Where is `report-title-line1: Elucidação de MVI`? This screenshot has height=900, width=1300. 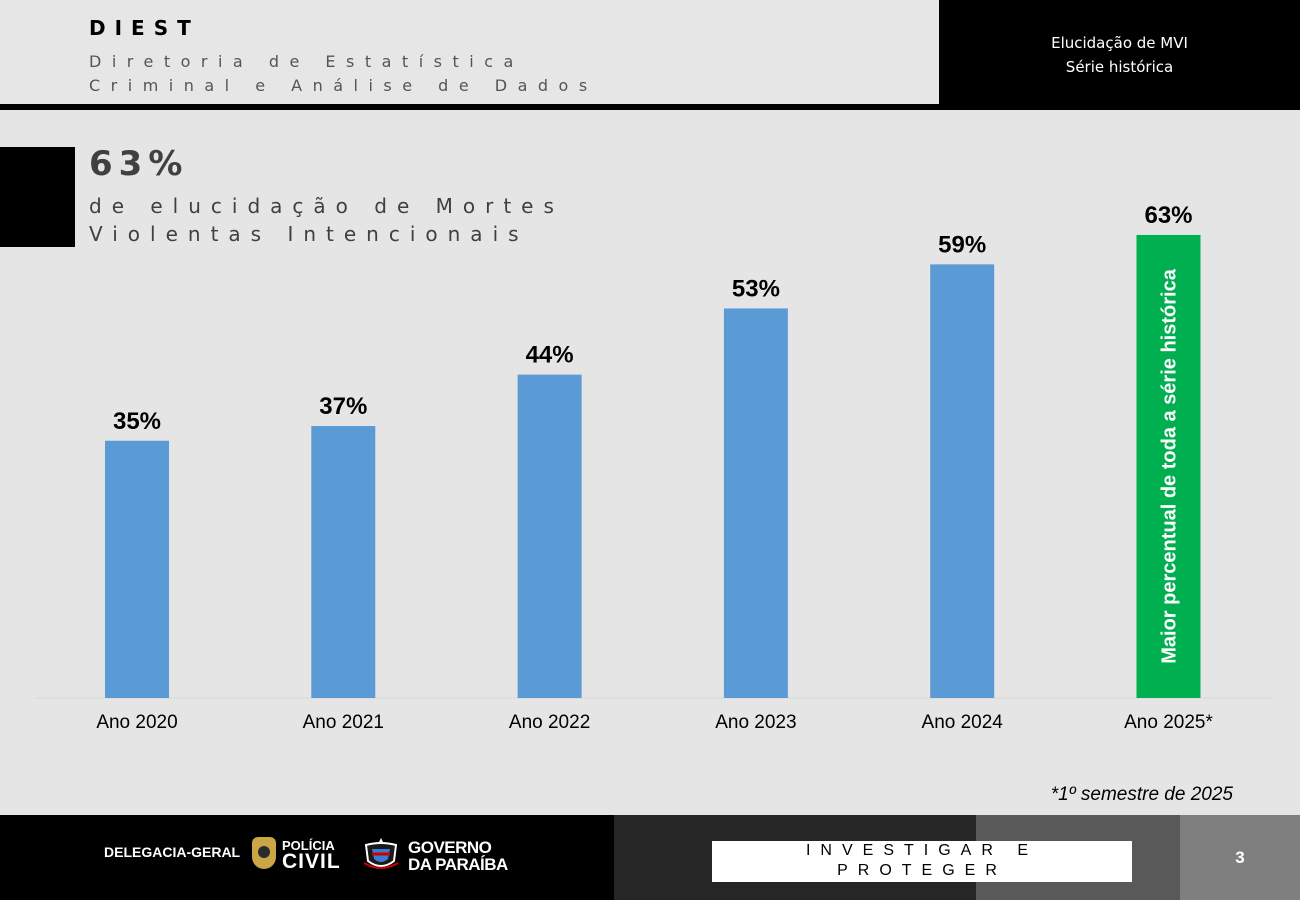
report-title-line1: Elucidação de MVI is located at coordinates (1119, 43).